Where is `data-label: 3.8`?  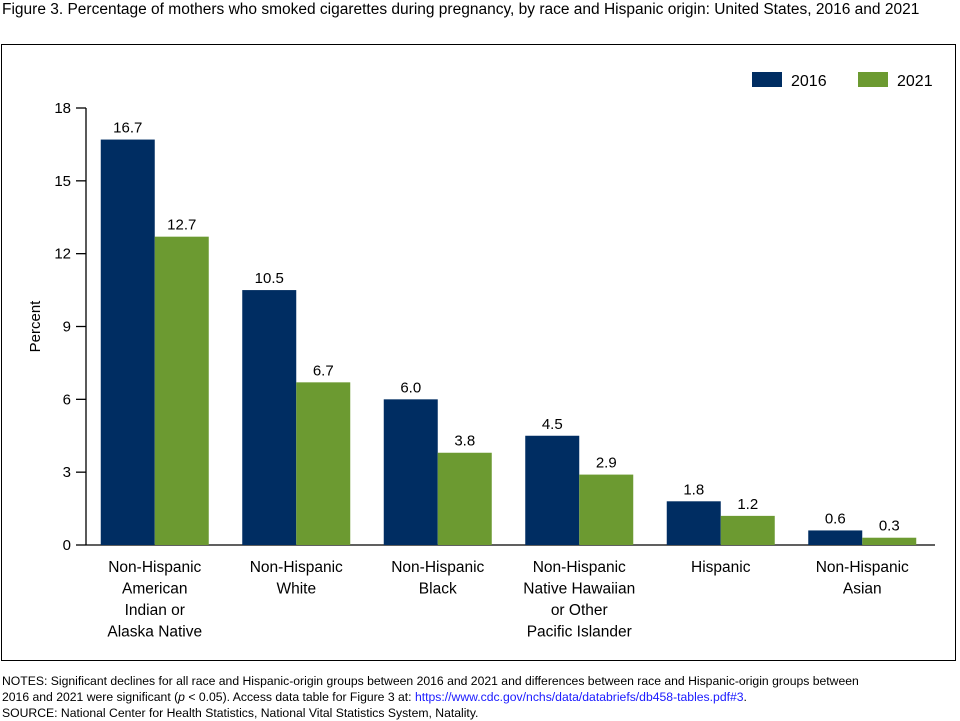 data-label: 3.8 is located at coordinates (464, 441).